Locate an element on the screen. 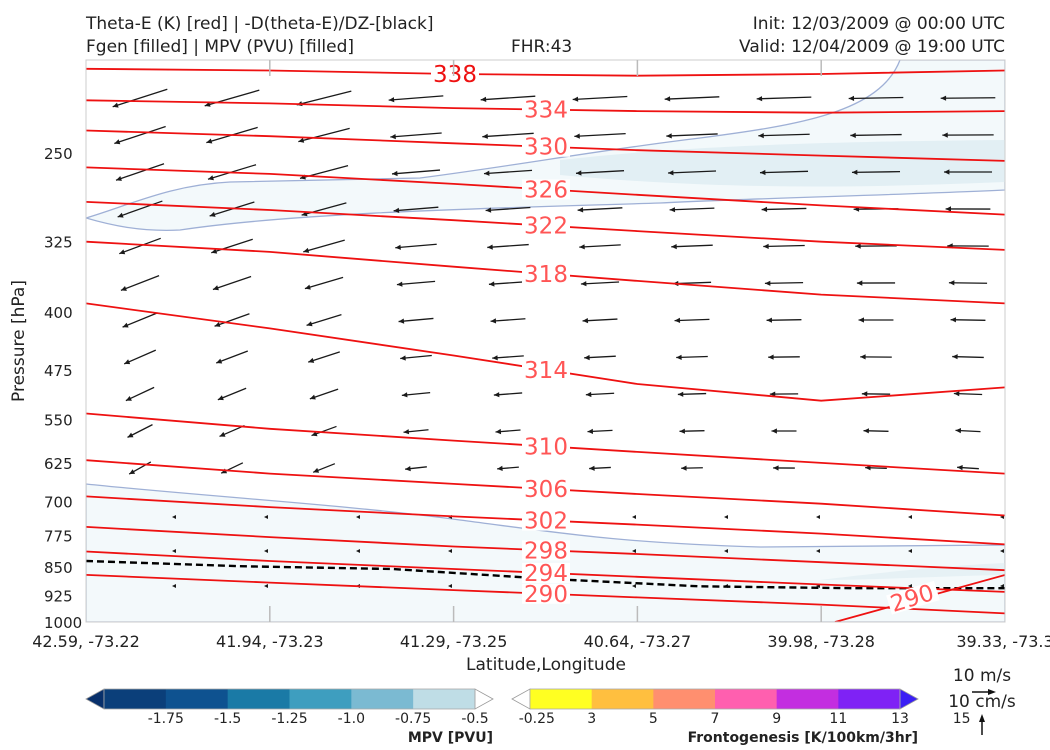 Image resolution: width=1050 pixels, height=750 pixels. colorbar-tick-label: 3 is located at coordinates (591, 719).